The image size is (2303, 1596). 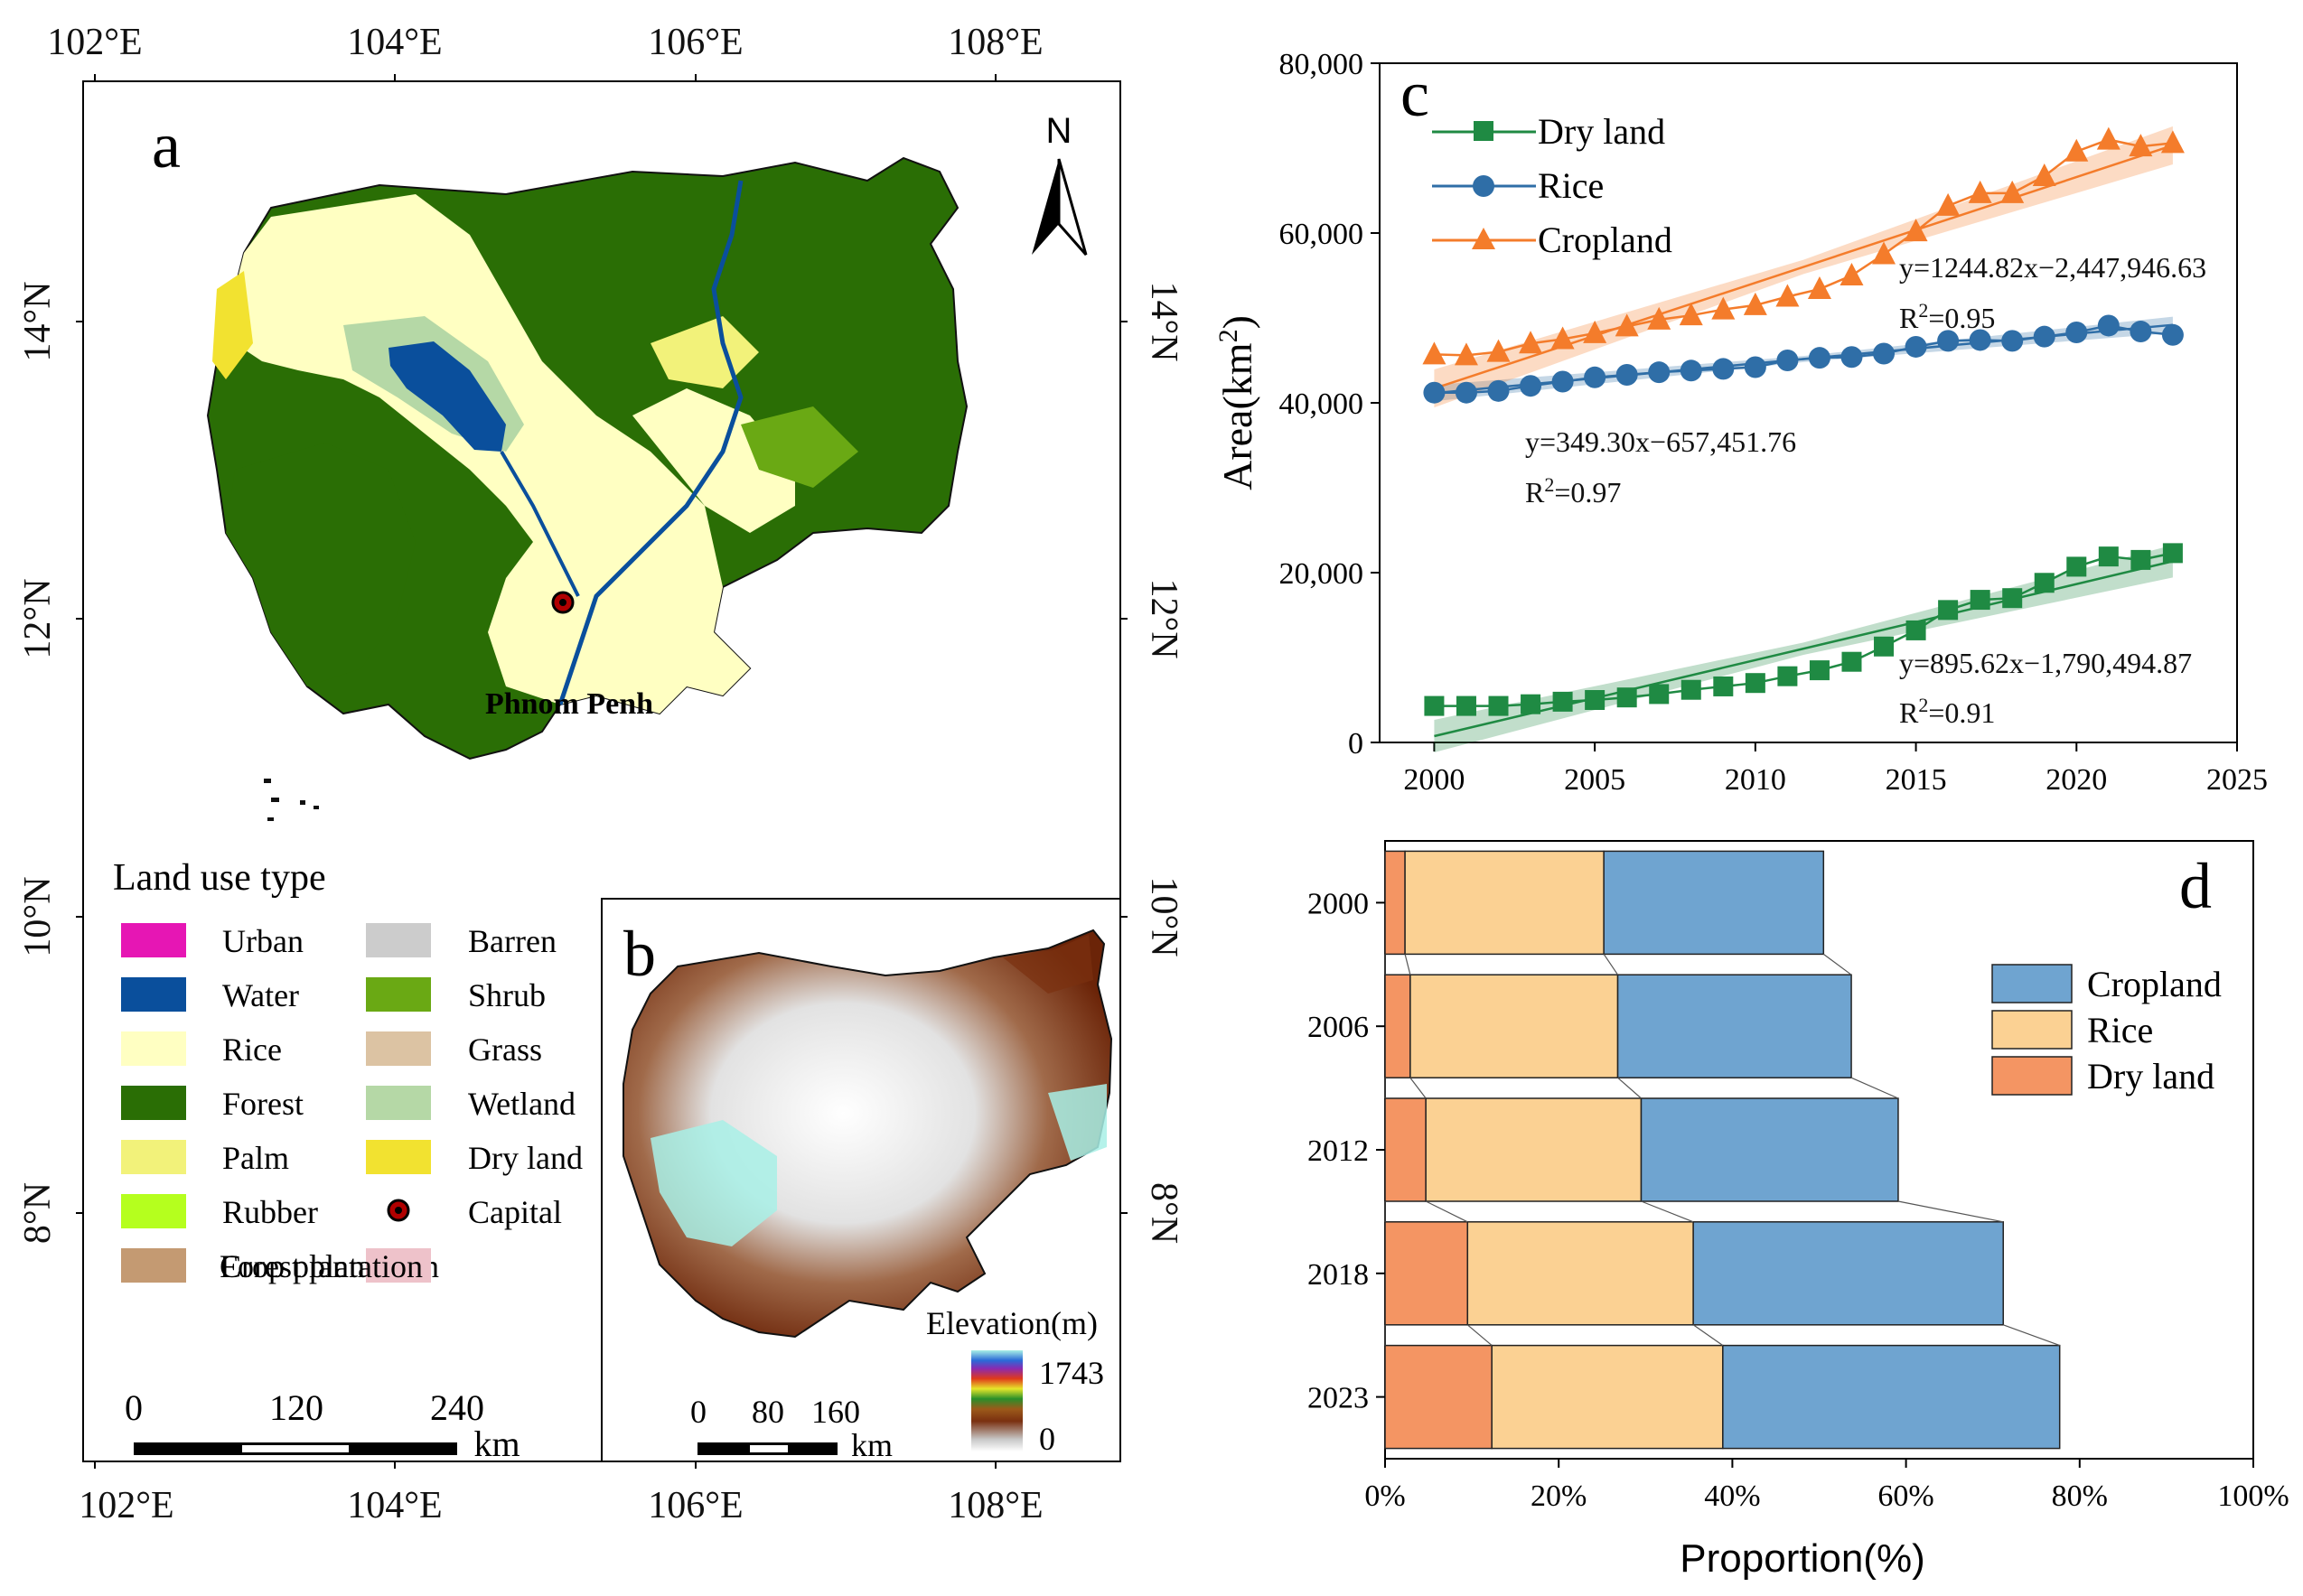 I want to click on legend-d: Cropland Rice Dry land, so click(x=2106, y=1031).